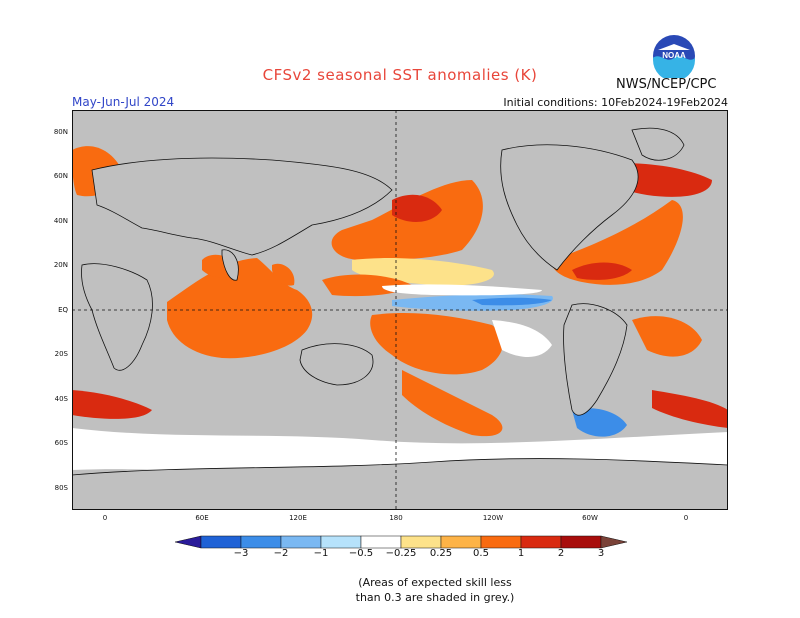  What do you see at coordinates (117, 317) in the screenshot?
I see `africa-outline` at bounding box center [117, 317].